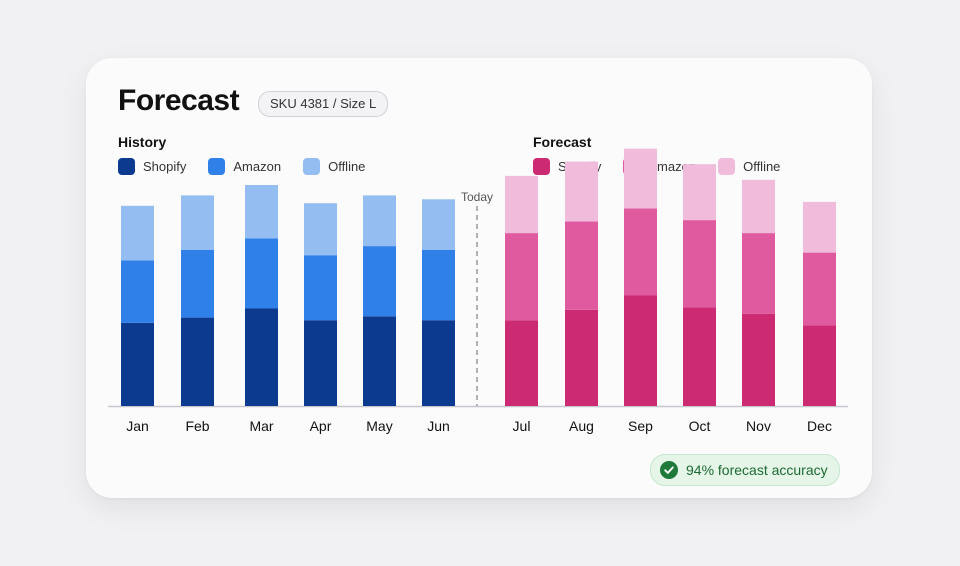 The image size is (960, 566). I want to click on x-tick-label: Nov, so click(758, 426).